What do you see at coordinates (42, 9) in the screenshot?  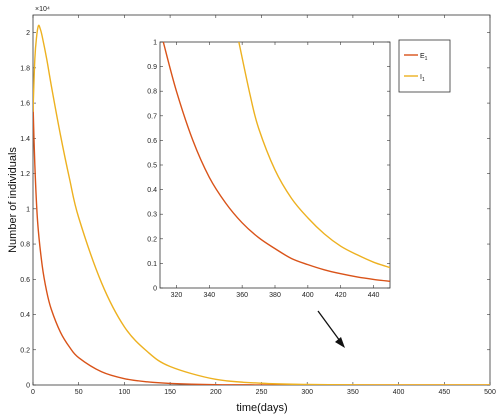 I see `y-exponent-label: ×10⁴` at bounding box center [42, 9].